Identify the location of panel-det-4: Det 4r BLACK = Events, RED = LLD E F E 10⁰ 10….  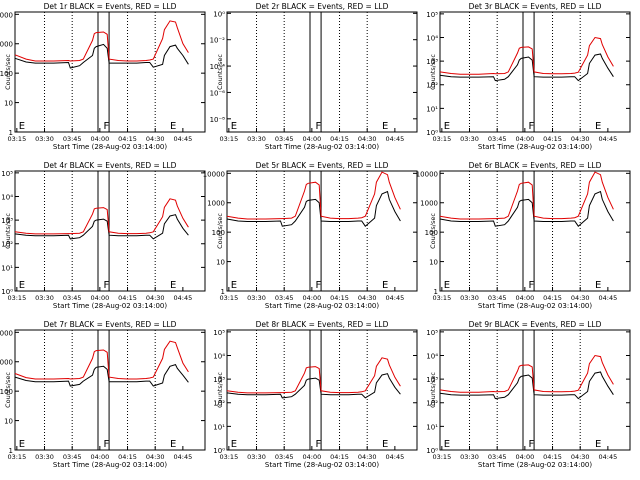
(103, 235).